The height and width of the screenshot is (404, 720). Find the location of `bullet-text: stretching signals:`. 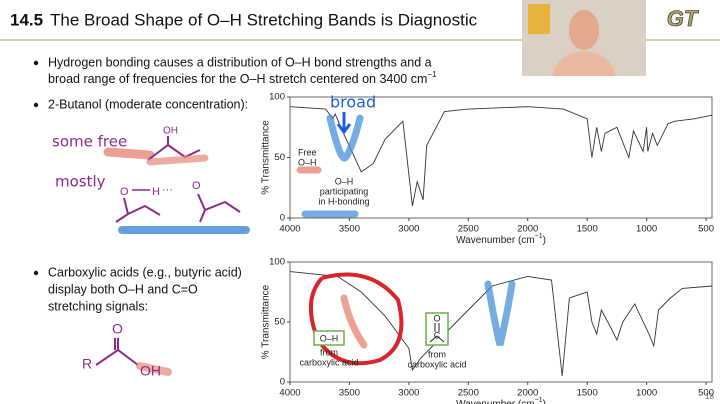

bullet-text: stretching signals: is located at coordinates (98, 306).